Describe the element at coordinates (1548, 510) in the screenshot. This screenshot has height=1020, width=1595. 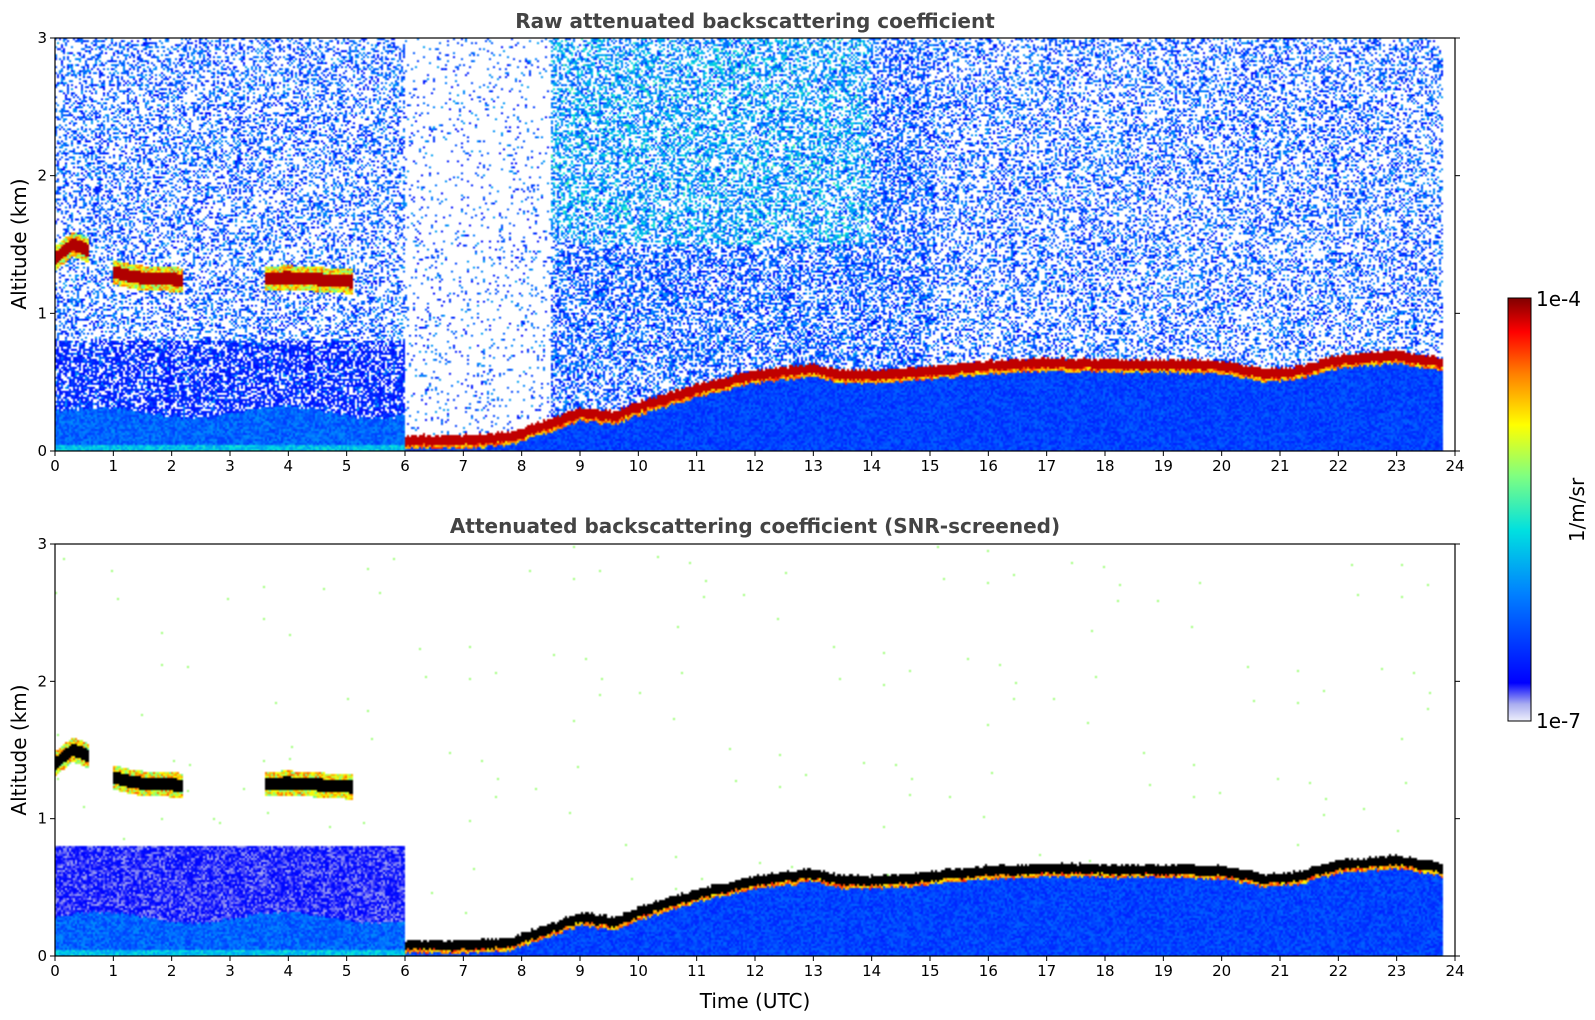
I see `colorbar: 1e-4 1e-7 1/m/sr` at that location.